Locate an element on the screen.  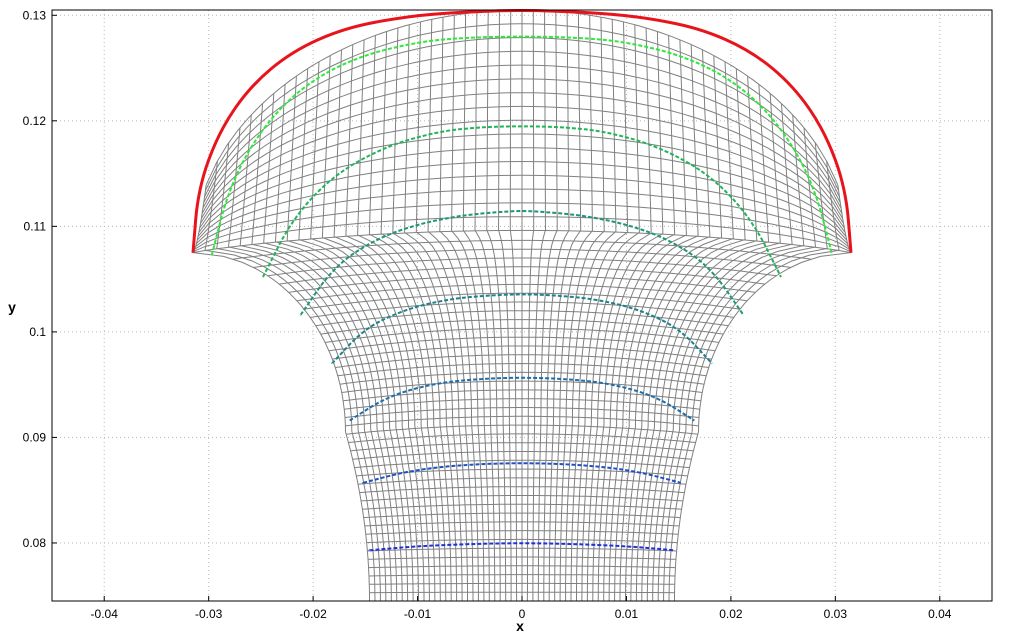
x-tick-label: 0.04 is located at coordinates (940, 614).